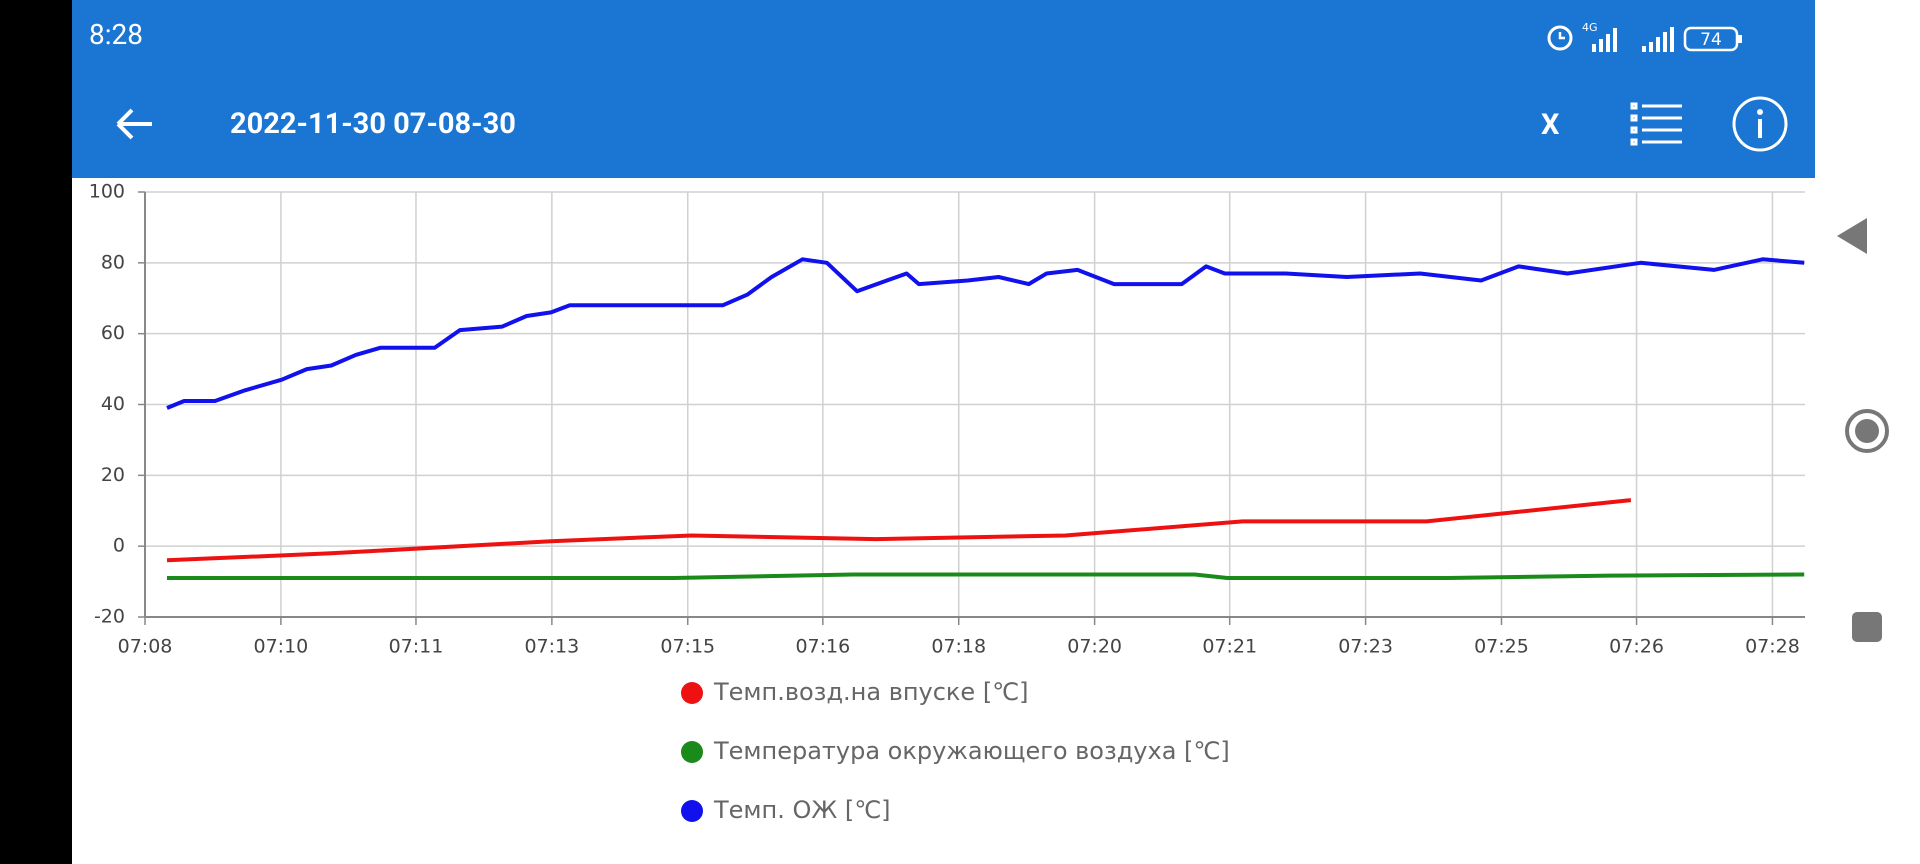  Describe the element at coordinates (1867, 431) in the screenshot. I see `nav-home` at that location.